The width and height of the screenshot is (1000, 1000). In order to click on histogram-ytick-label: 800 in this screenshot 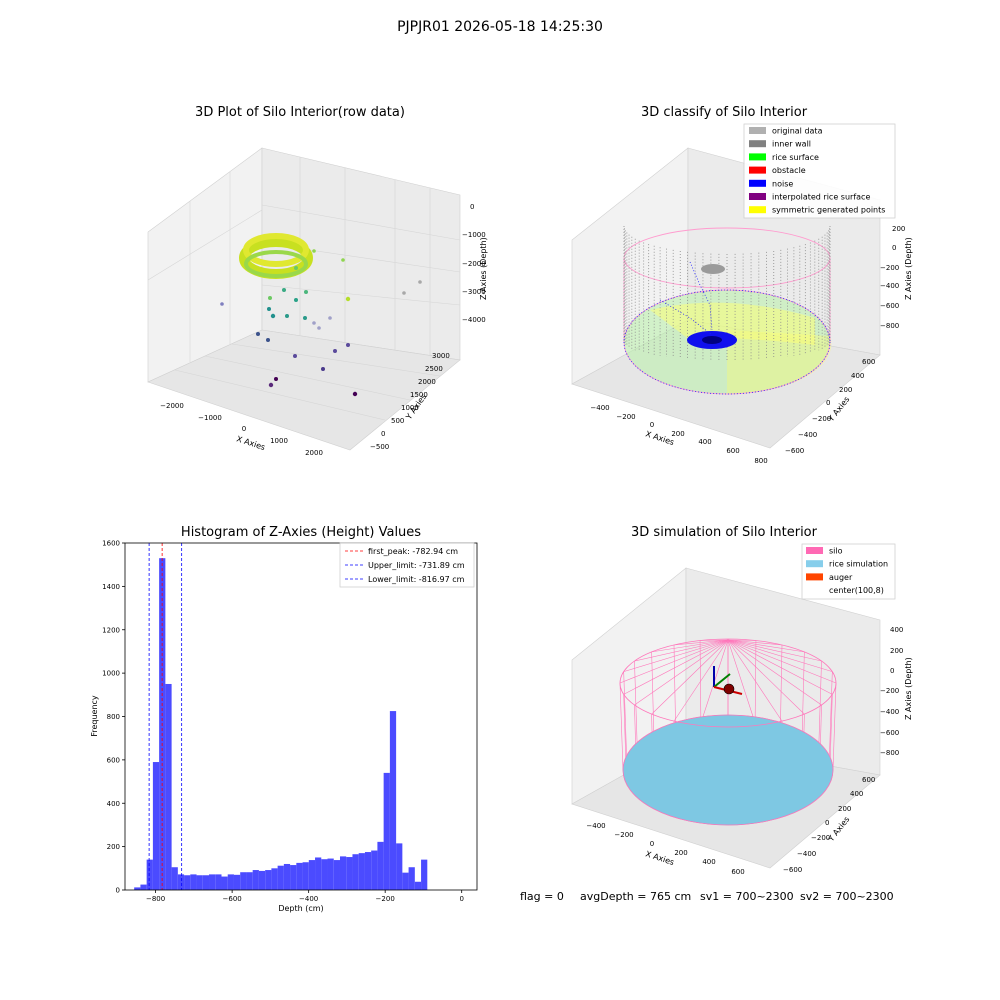, I will do `click(113, 717)`.